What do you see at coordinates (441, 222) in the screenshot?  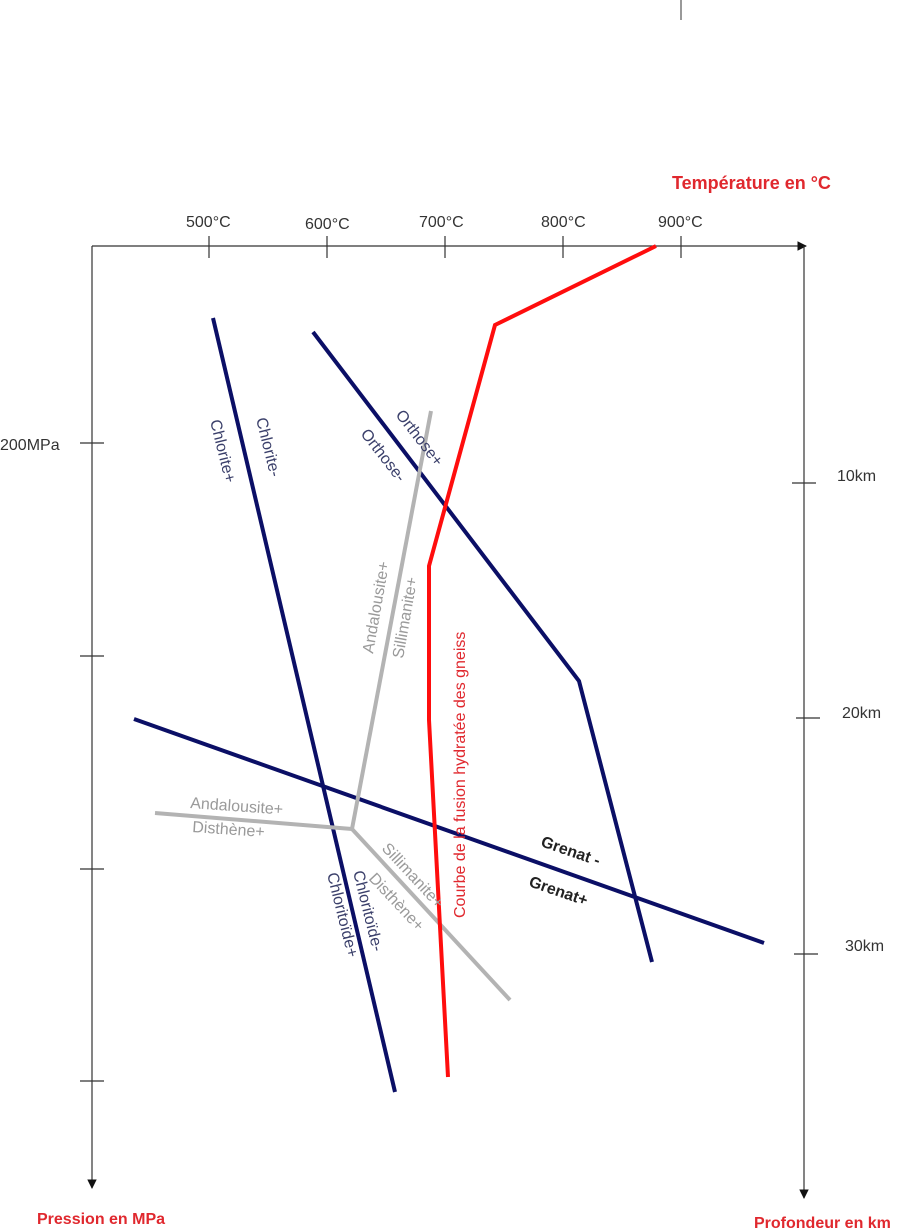 I see `temp-label-700: 700°C` at bounding box center [441, 222].